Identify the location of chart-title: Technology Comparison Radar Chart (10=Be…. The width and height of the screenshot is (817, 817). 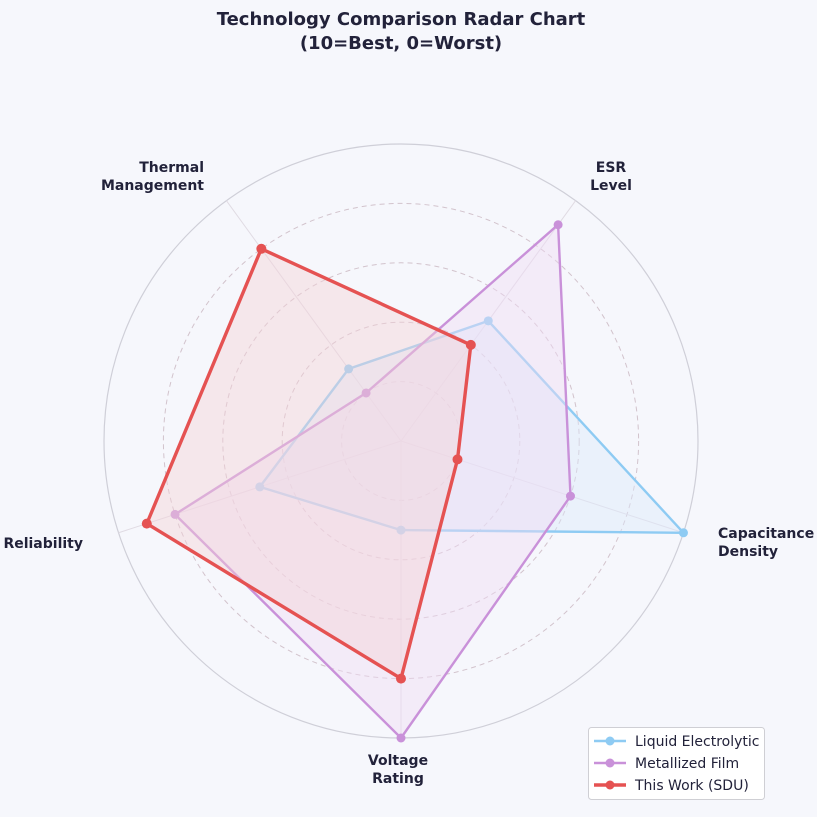
(401, 31).